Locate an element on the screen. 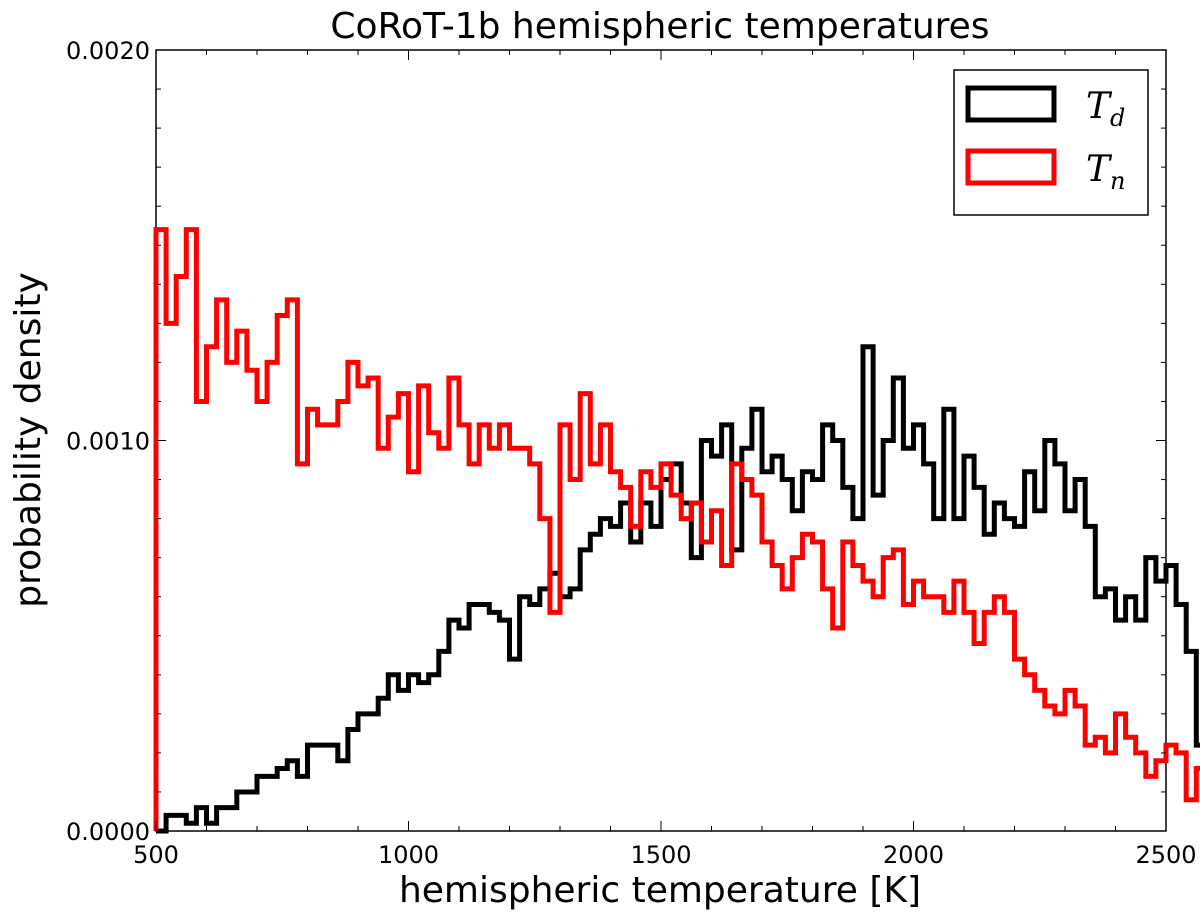  legend-label-td: Td is located at coordinates (1105, 109).